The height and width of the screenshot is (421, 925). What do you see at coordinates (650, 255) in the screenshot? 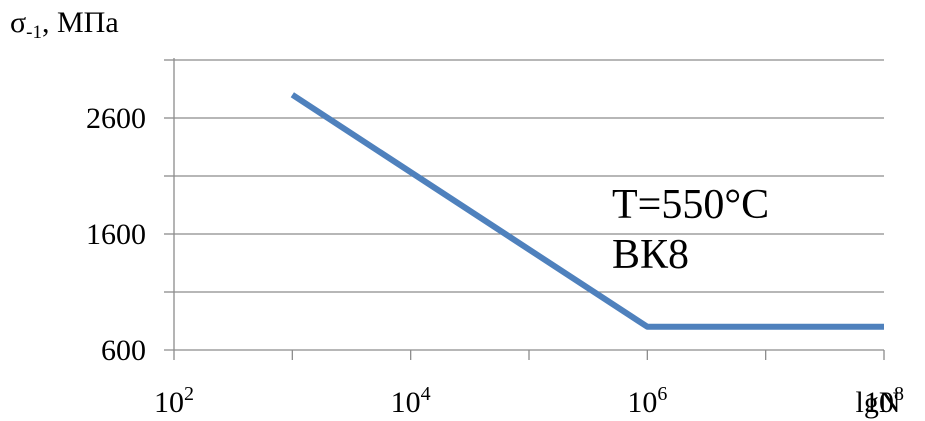
I see `annotation-material: ВК8` at bounding box center [650, 255].